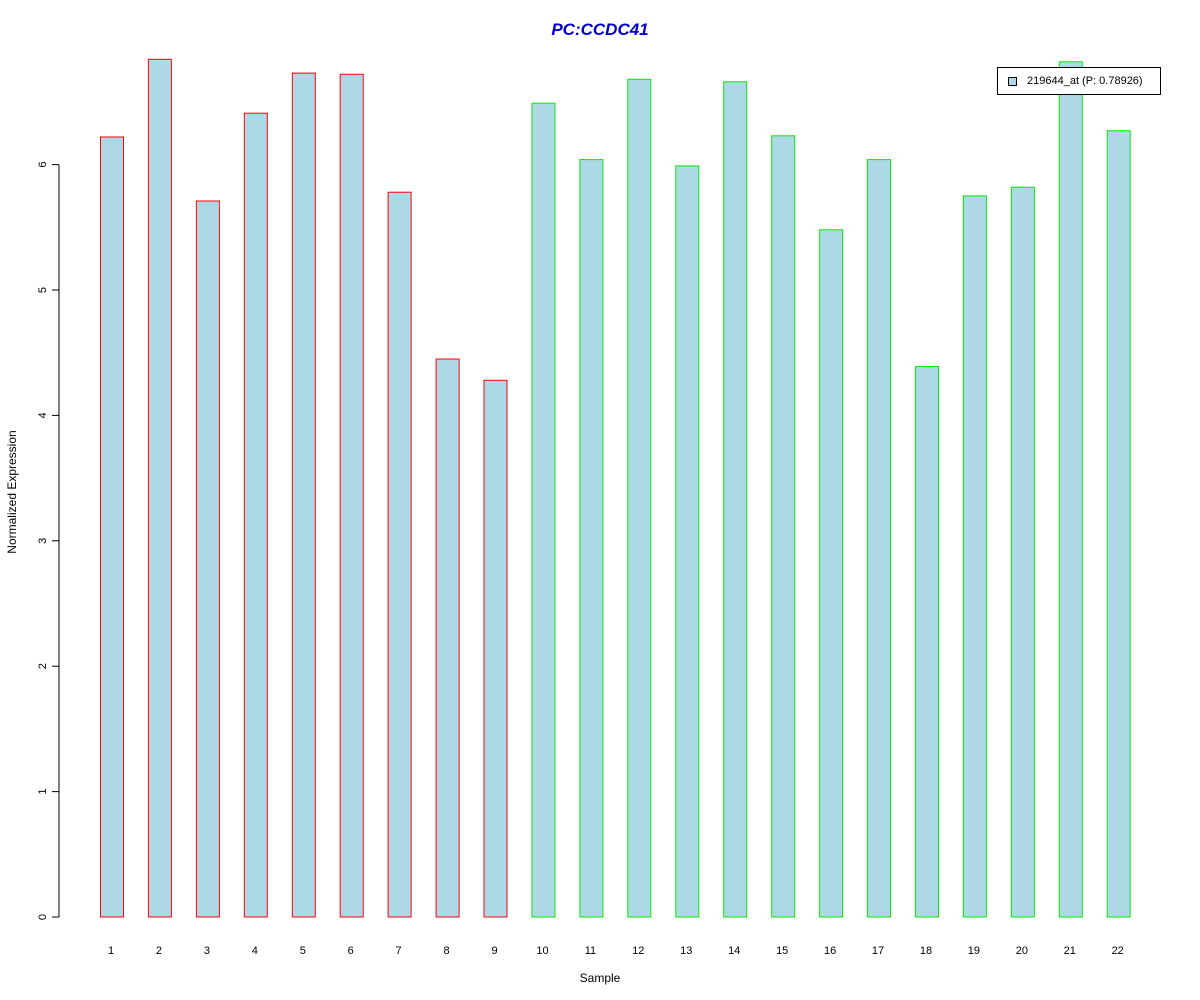 The width and height of the screenshot is (1200, 1000). I want to click on x-tick-label: 21, so click(1070, 951).